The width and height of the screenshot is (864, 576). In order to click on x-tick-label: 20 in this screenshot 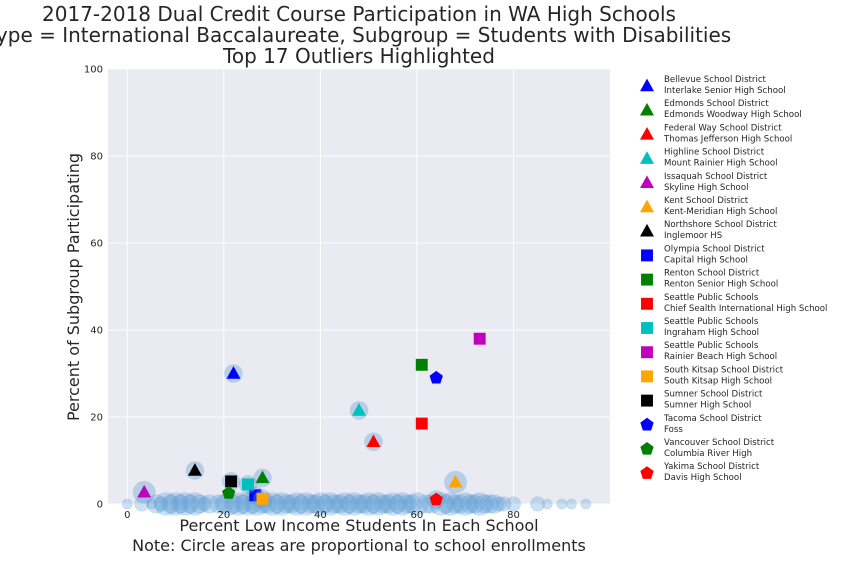, I will do `click(223, 515)`.